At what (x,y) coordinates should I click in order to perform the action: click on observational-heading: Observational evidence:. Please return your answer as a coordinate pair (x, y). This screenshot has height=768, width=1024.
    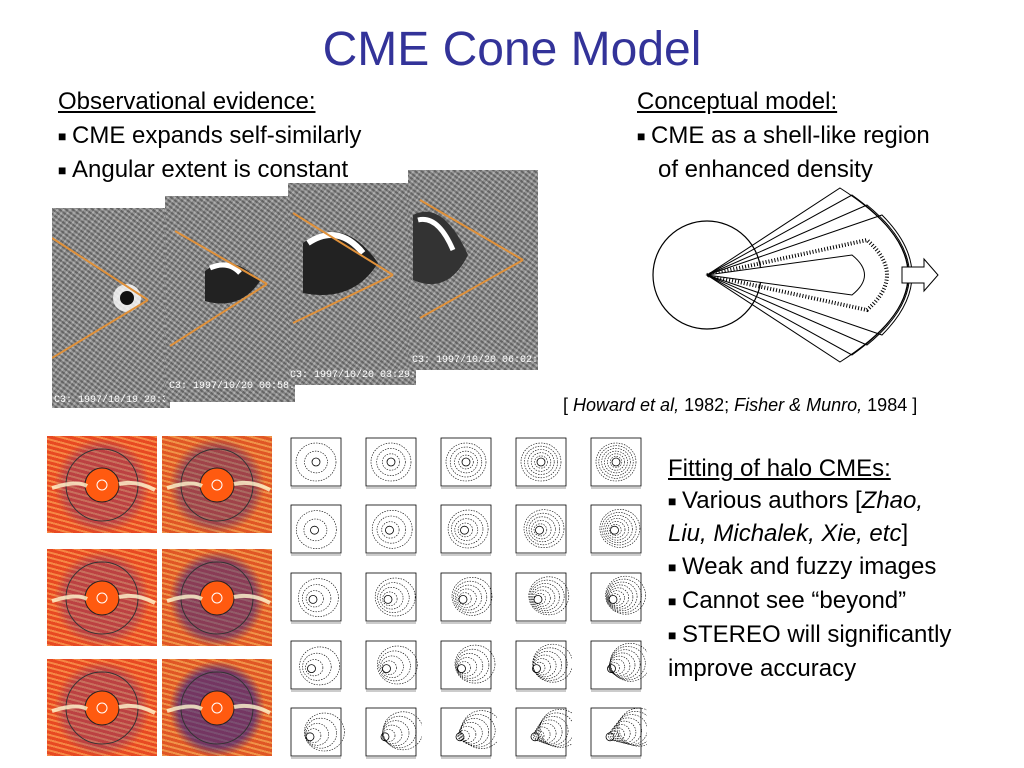
    Looking at the image, I should click on (187, 101).